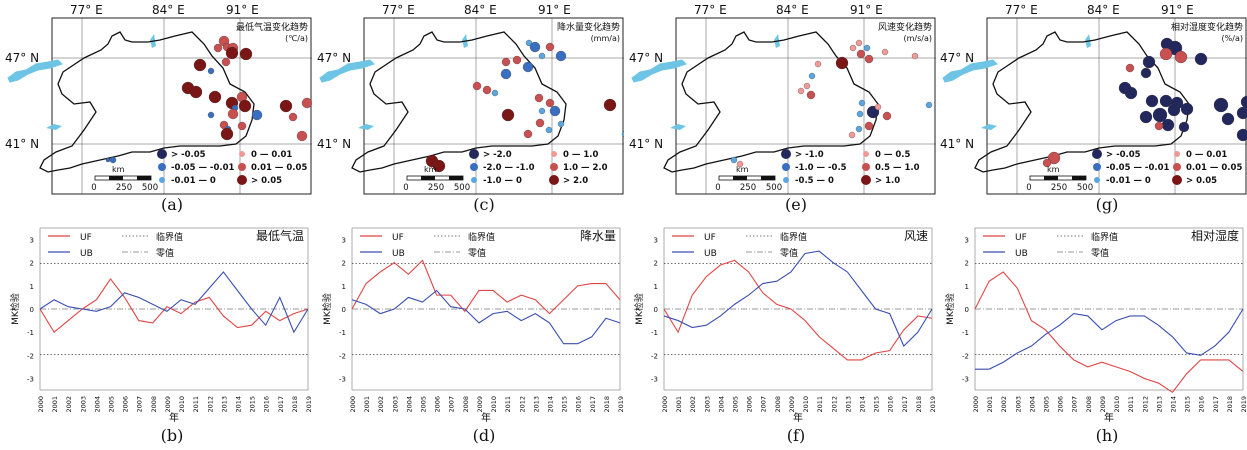 This screenshot has height=450, width=1247. I want to click on y-axis-label: MK检验, so click(639, 309).